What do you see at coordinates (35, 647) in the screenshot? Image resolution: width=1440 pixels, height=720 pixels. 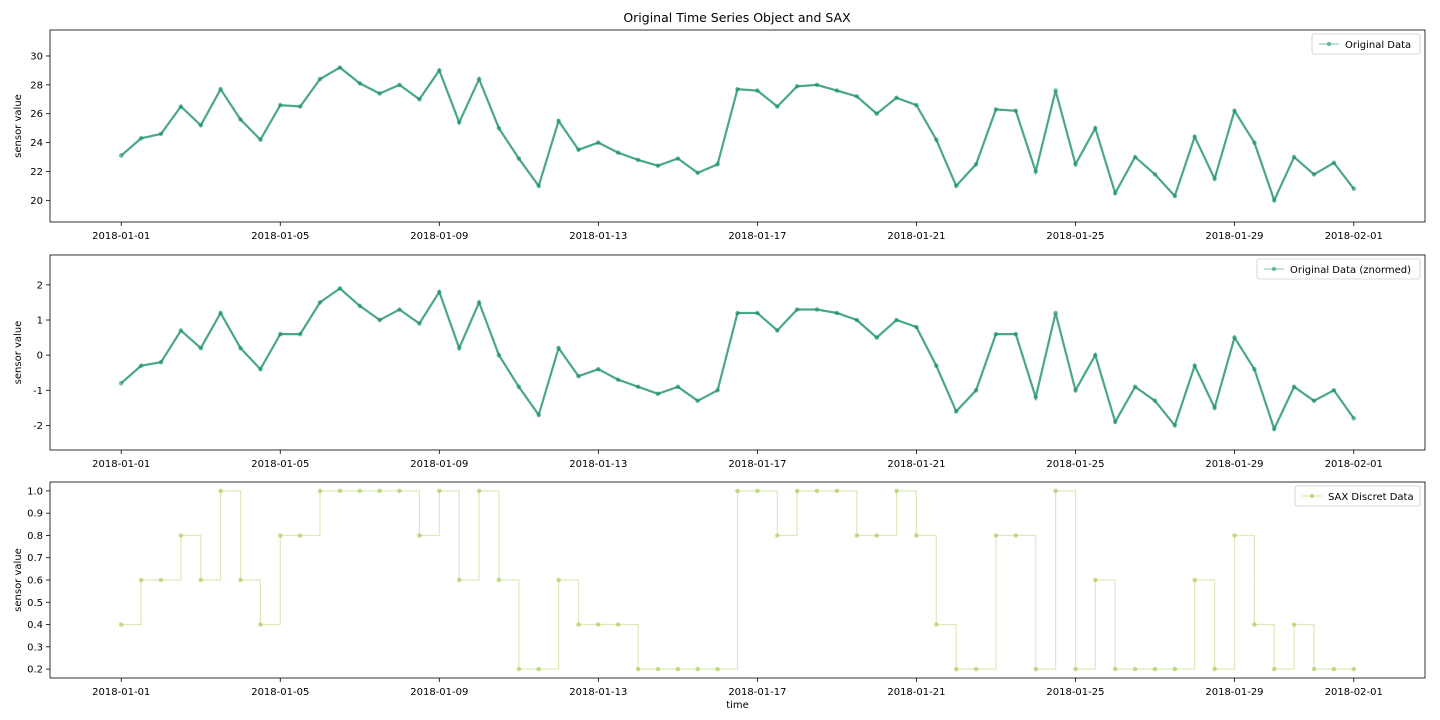 I see `y-tick-label: 0.3` at bounding box center [35, 647].